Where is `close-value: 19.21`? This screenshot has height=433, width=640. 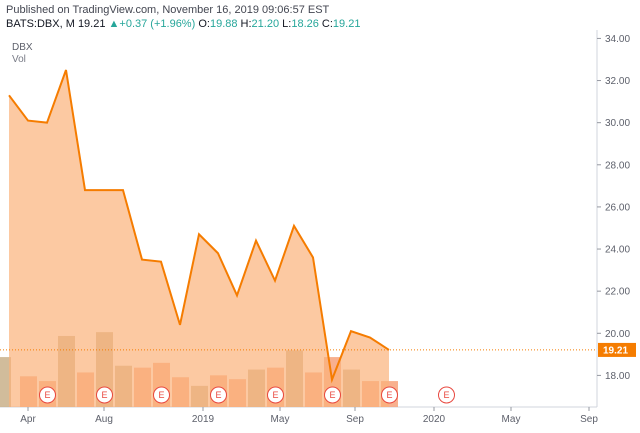
close-value: 19.21 is located at coordinates (346, 24).